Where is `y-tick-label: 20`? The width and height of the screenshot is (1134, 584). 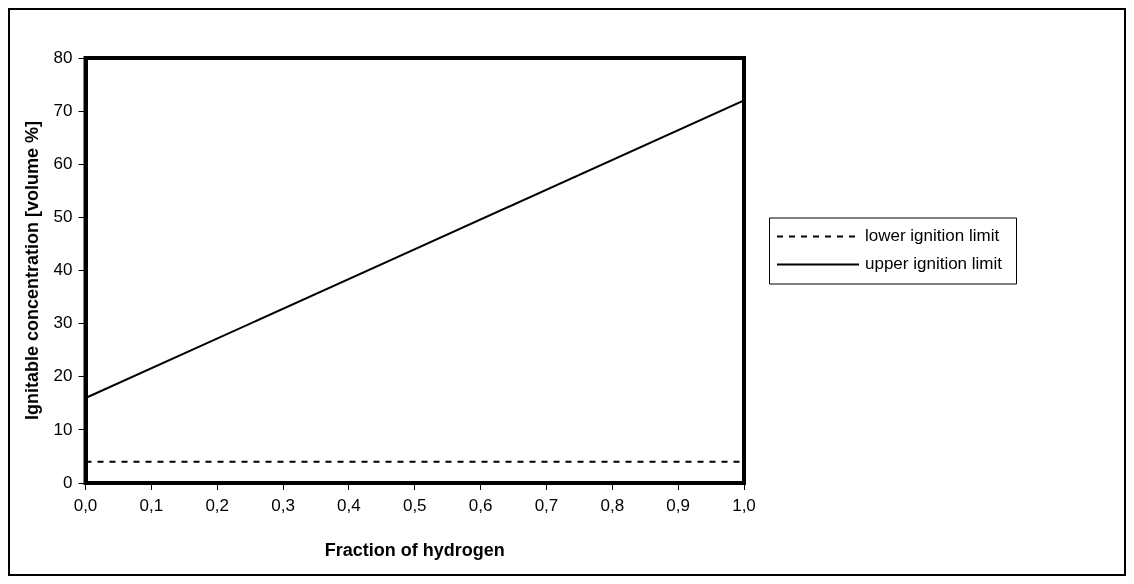 y-tick-label: 20 is located at coordinates (63, 376).